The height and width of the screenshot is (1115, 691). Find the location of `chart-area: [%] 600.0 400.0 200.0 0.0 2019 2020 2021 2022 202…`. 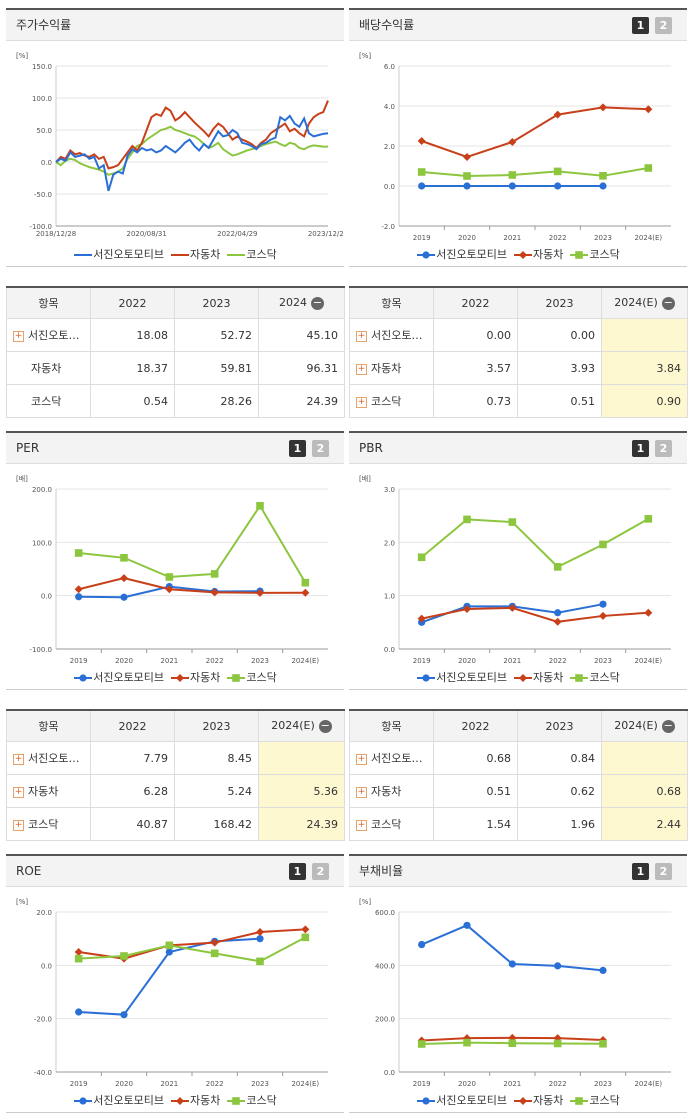

chart-area: [%] 600.0 400.0 200.0 0.0 2019 2020 2021 2022 202… is located at coordinates (518, 1000).